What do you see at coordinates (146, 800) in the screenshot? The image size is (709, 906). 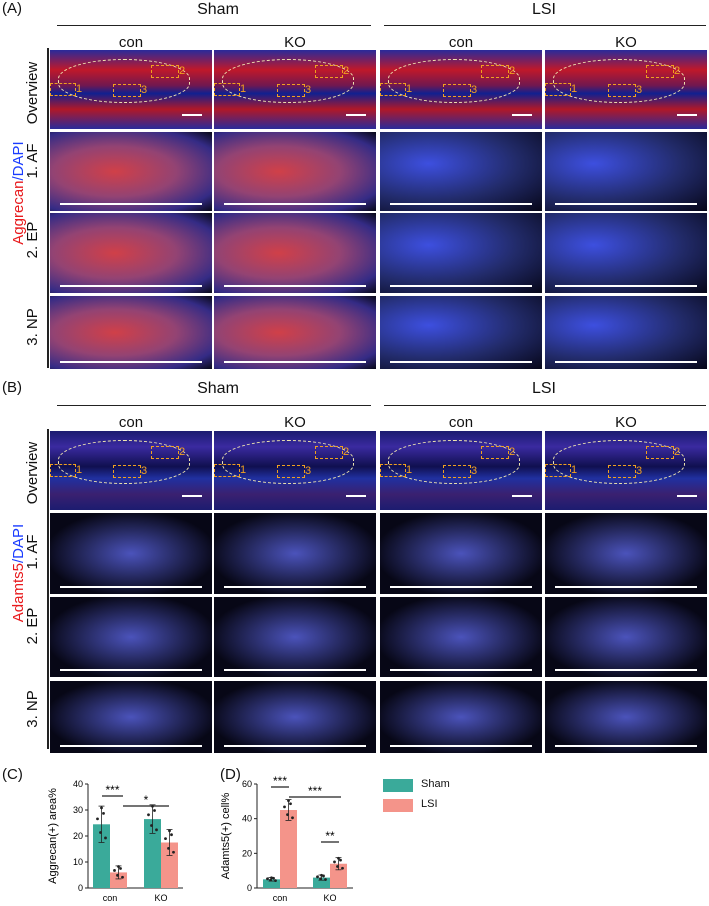 I see `significance-label: *` at bounding box center [146, 800].